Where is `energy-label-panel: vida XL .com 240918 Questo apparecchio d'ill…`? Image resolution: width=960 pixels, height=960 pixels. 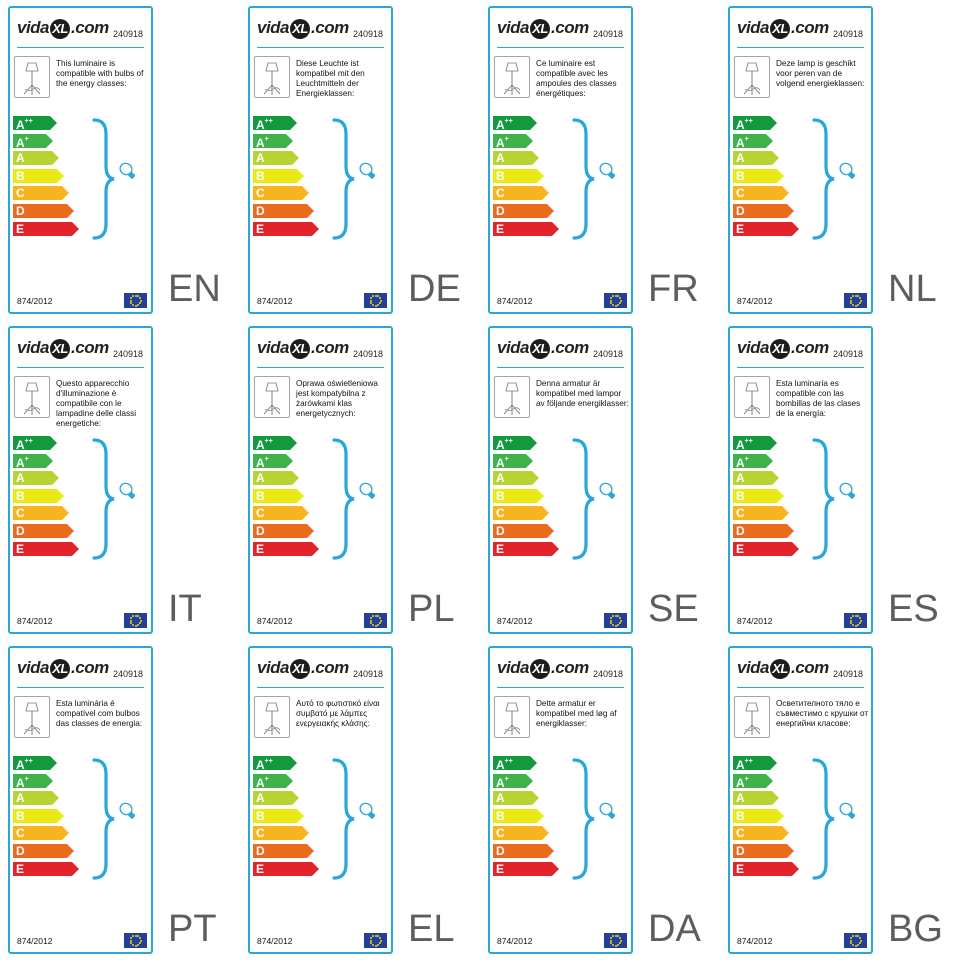 energy-label-panel: vida XL .com 240918 Questo apparecchio d'ill… is located at coordinates (120, 480).